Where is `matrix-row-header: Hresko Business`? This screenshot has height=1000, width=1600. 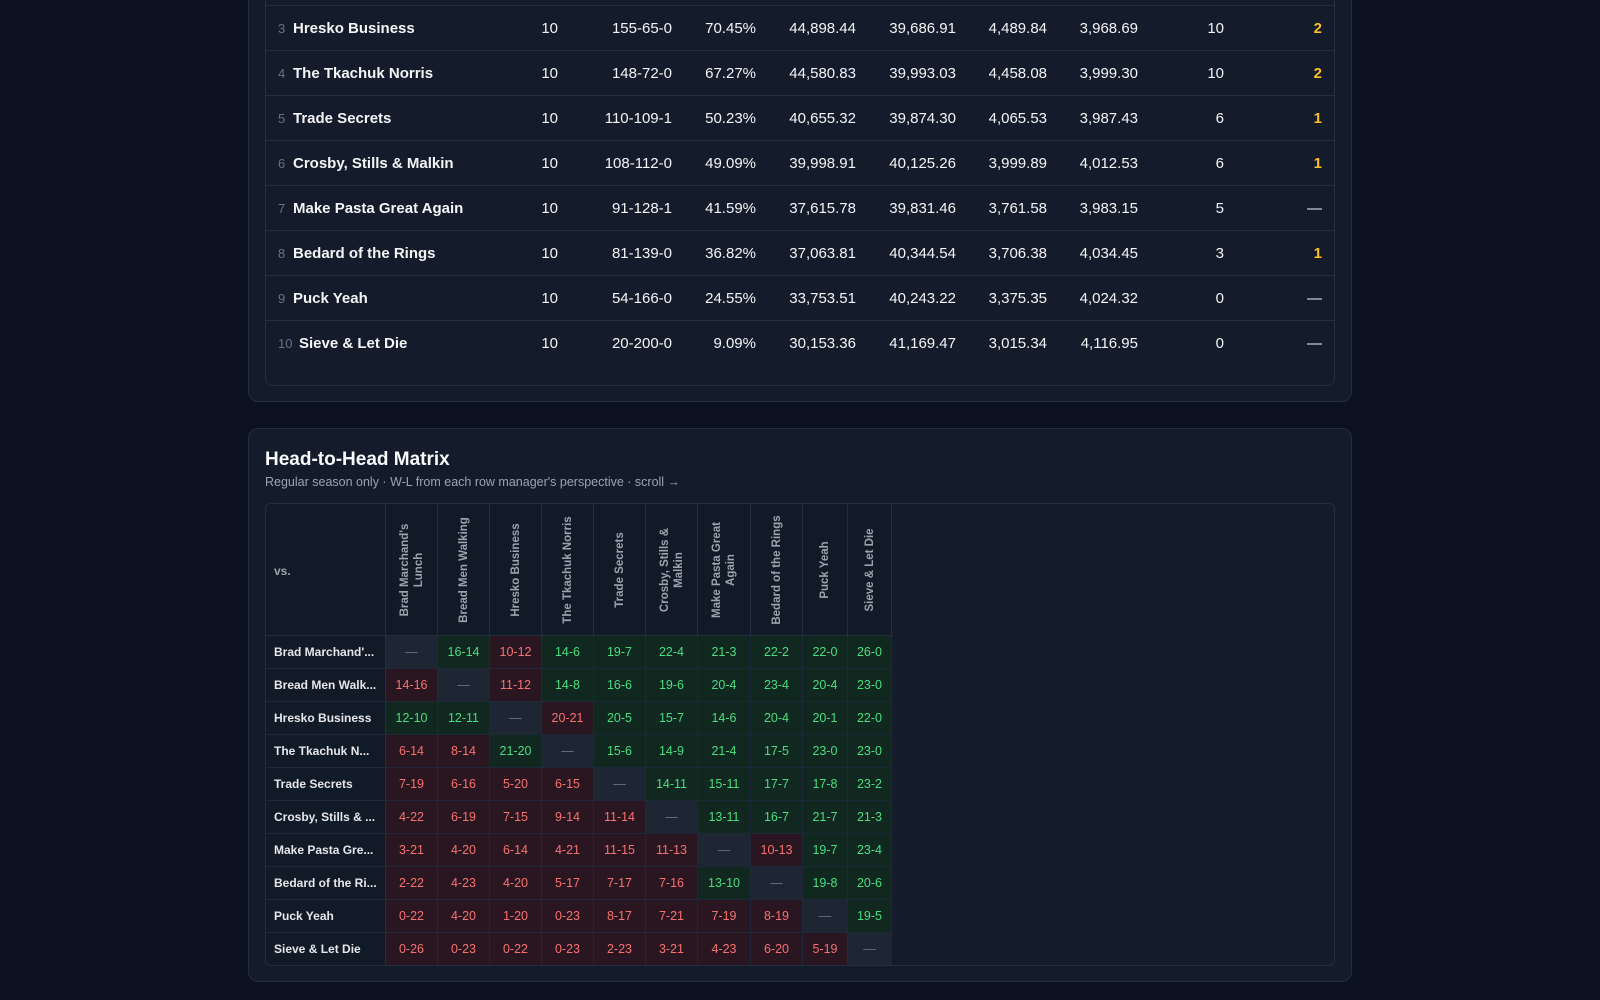
matrix-row-header: Hresko Business is located at coordinates (326, 718).